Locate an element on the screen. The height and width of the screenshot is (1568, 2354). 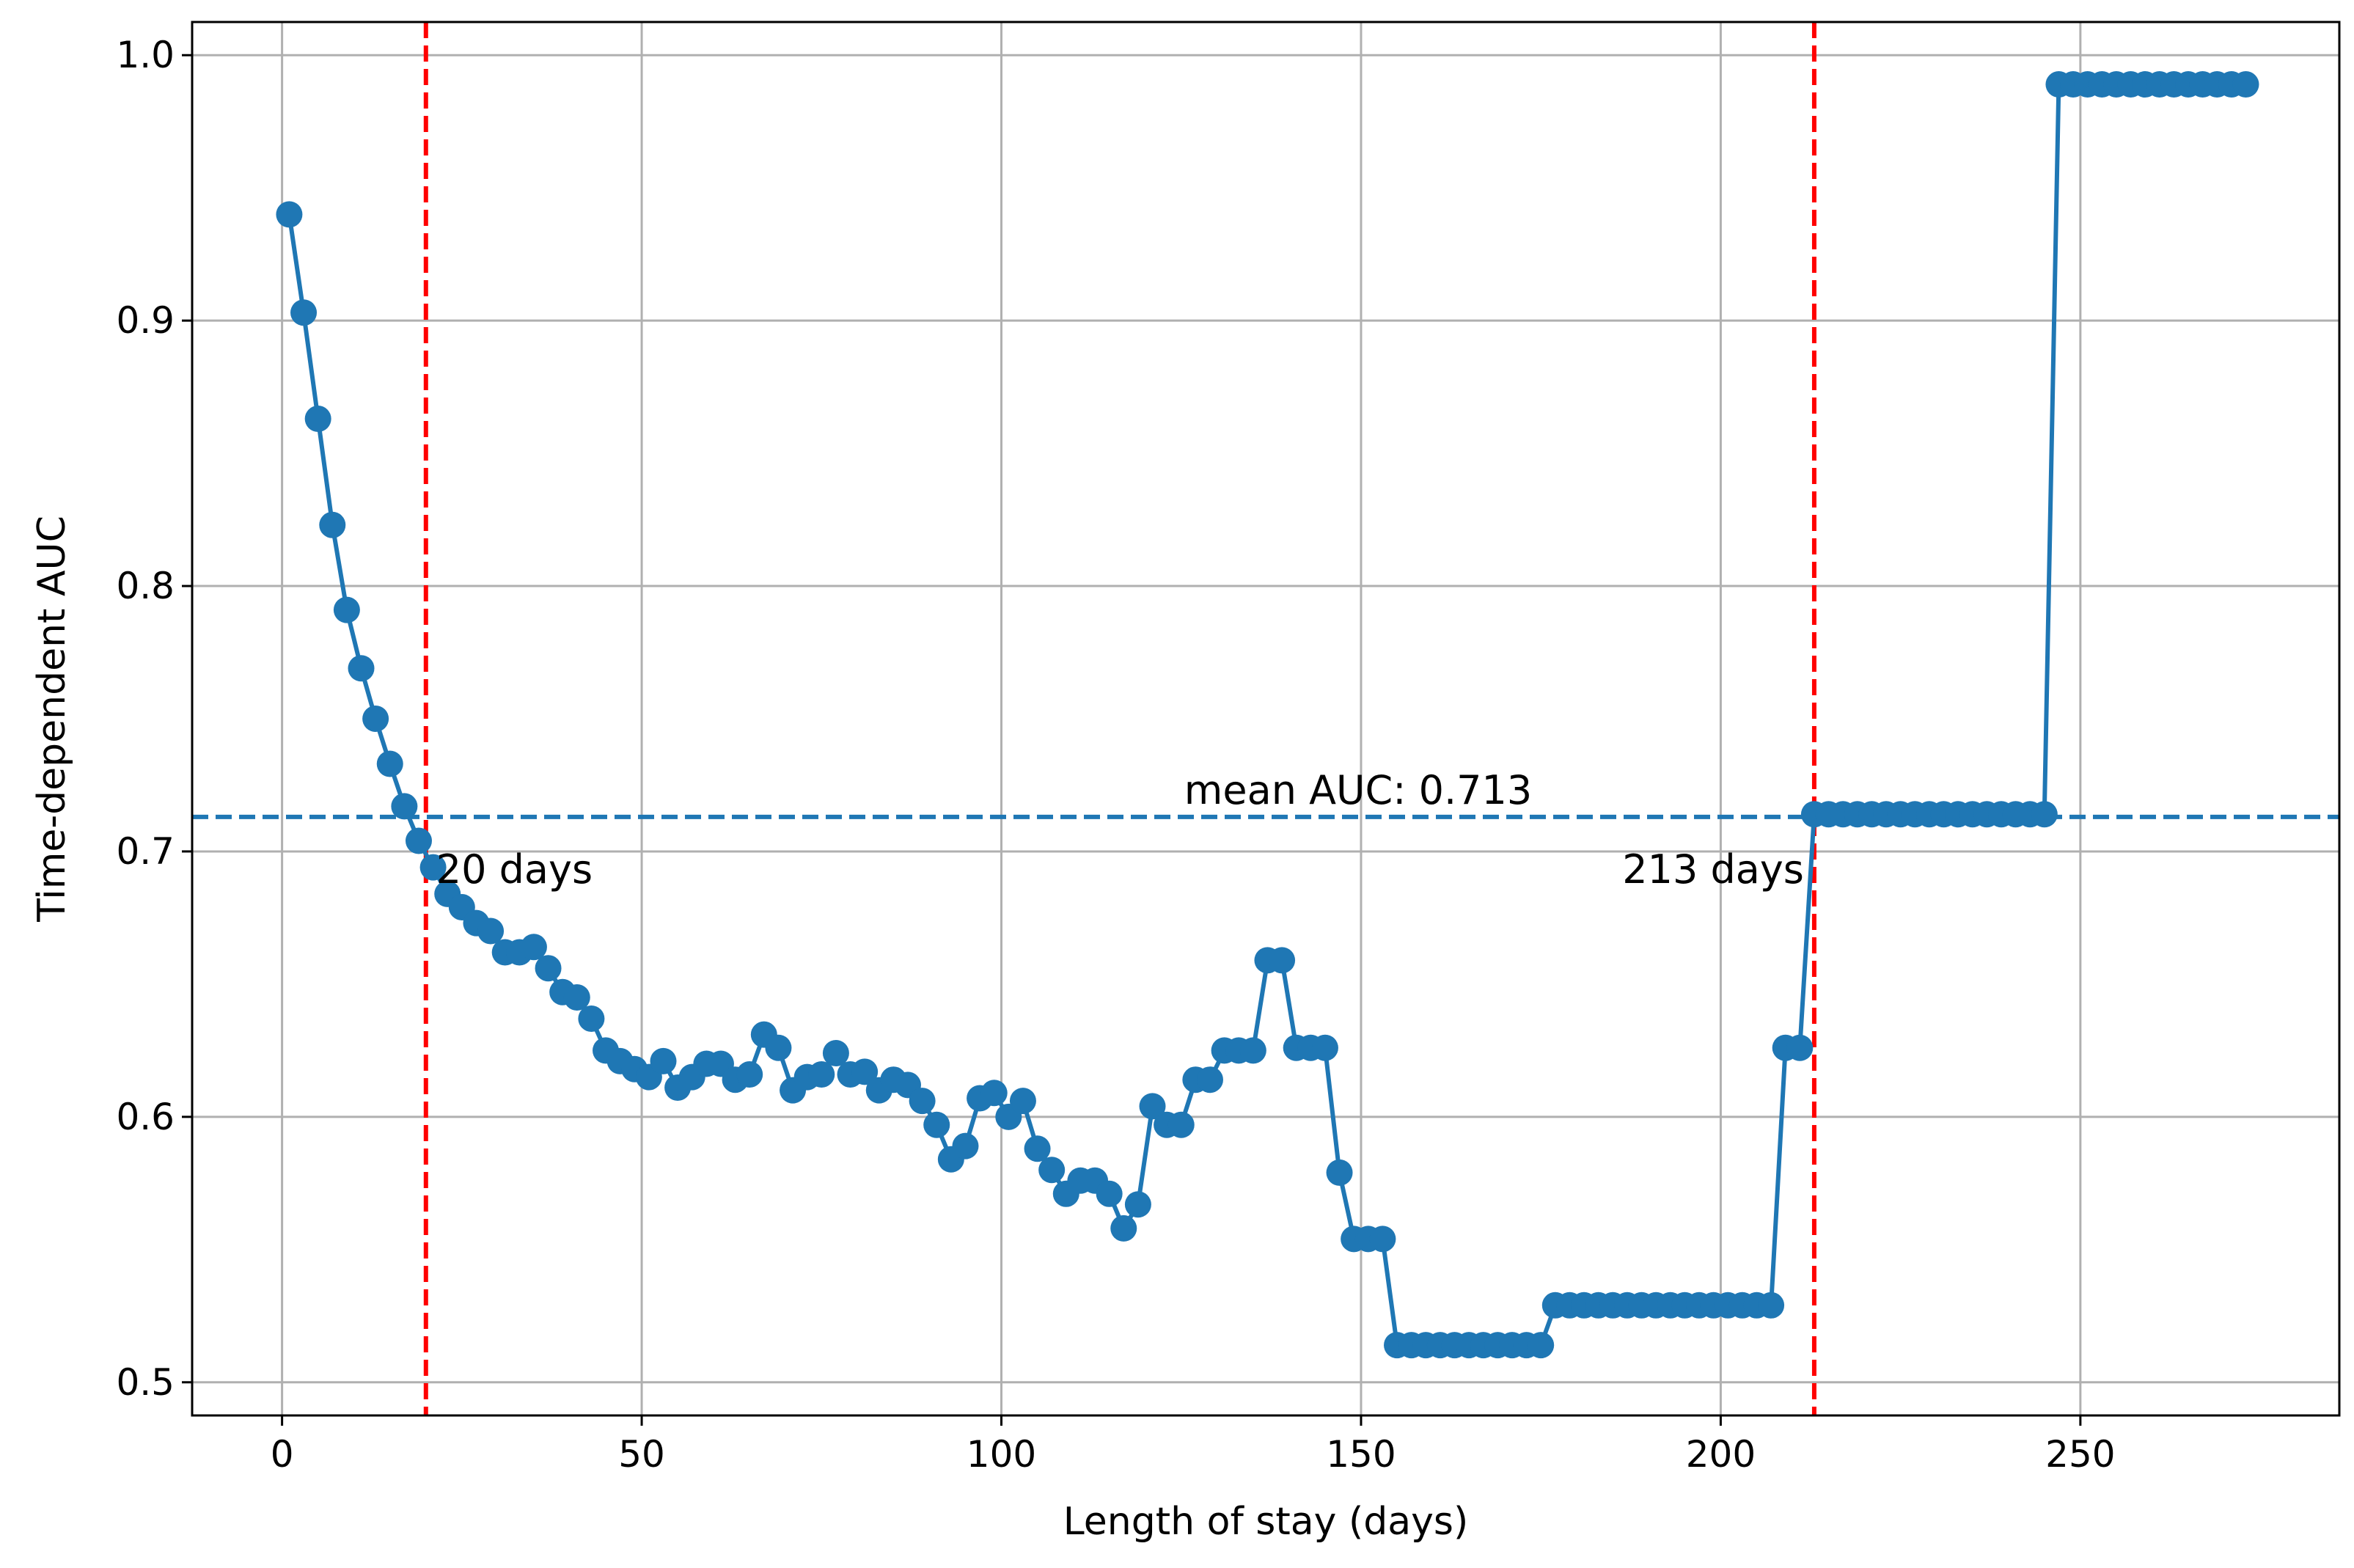
y-tick-label: 0.7 is located at coordinates (145, 851).